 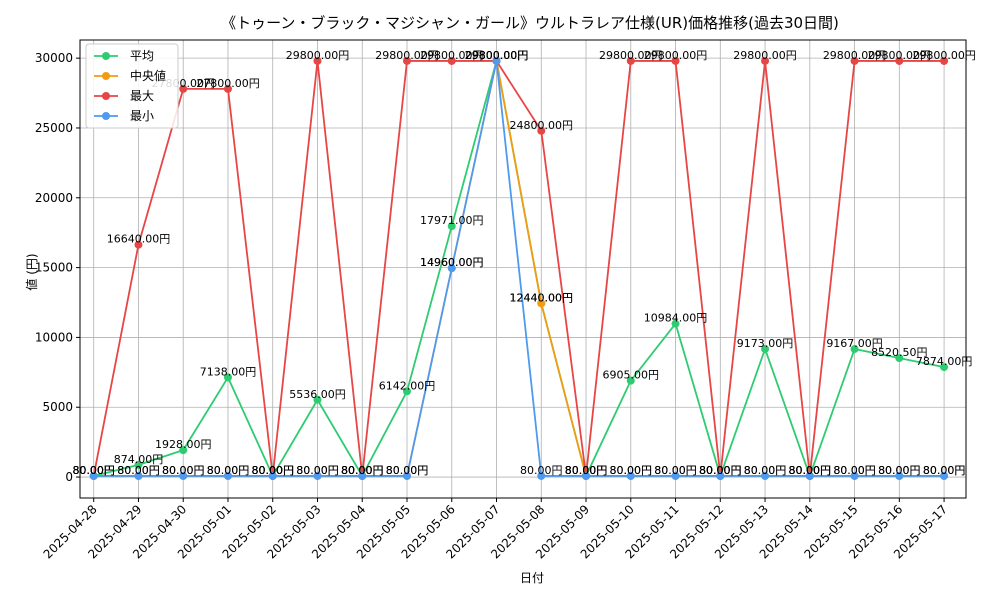 What do you see at coordinates (532, 578) in the screenshot?
I see `x-axis-label: 日付` at bounding box center [532, 578].